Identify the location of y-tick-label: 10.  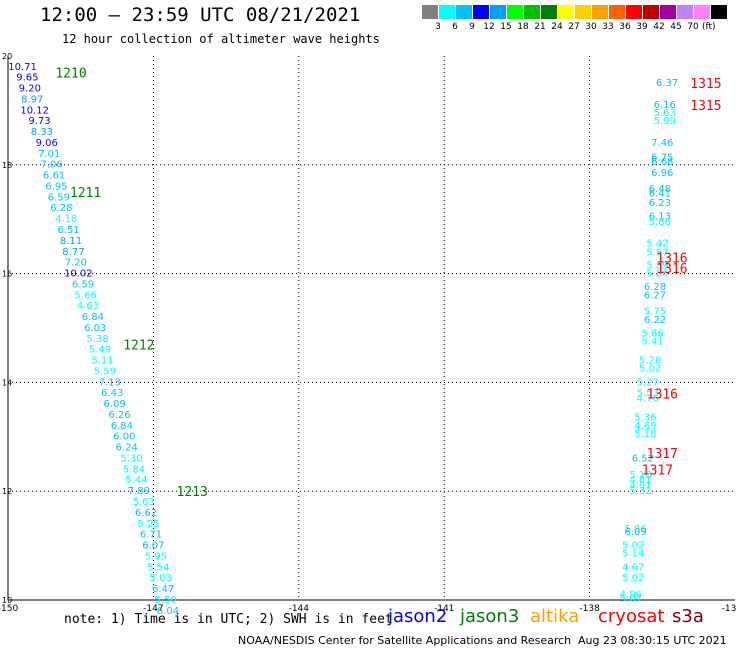
(7, 600).